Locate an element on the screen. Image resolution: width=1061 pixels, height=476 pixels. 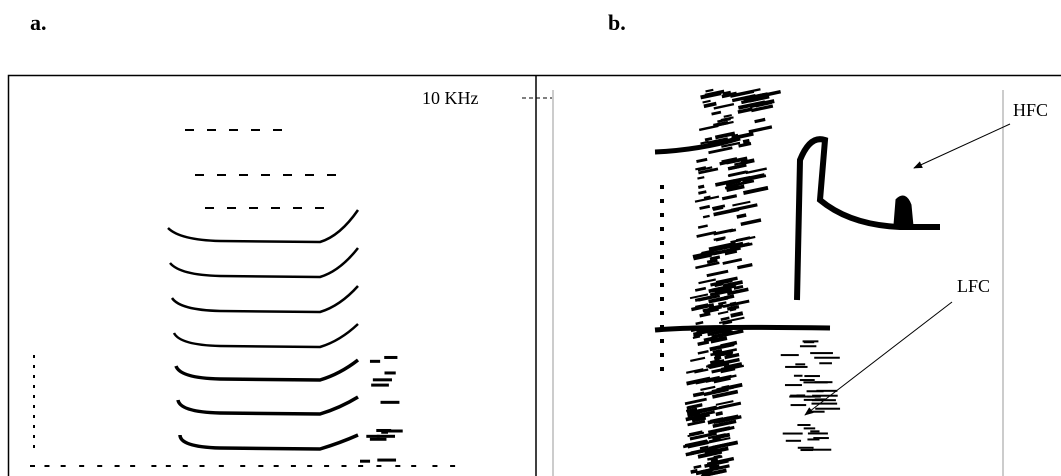
annotation: LFC is located at coordinates (973, 286).